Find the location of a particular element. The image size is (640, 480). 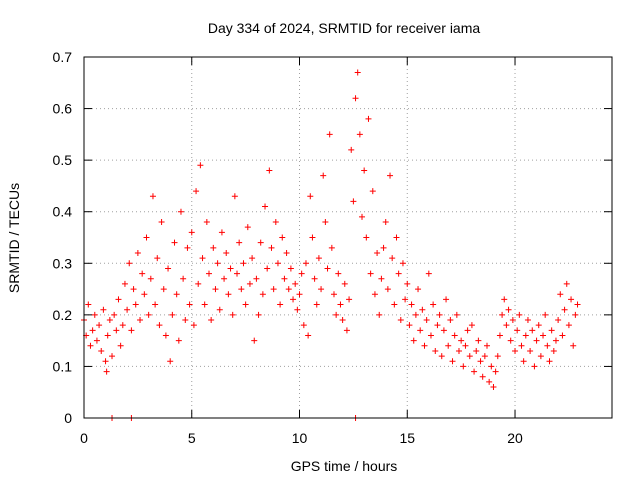

y-tick-label: 0.3 is located at coordinates (63, 263).